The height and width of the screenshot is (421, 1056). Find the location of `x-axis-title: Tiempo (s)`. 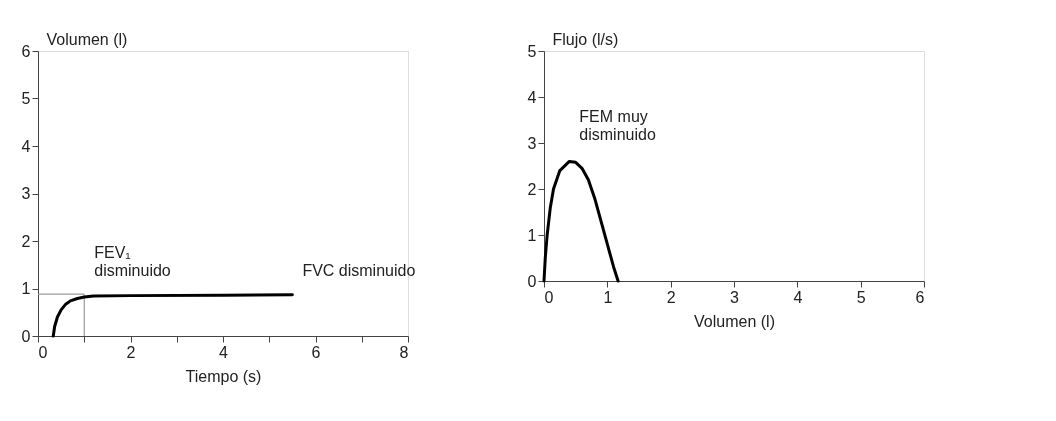

x-axis-title: Tiempo (s) is located at coordinates (223, 376).